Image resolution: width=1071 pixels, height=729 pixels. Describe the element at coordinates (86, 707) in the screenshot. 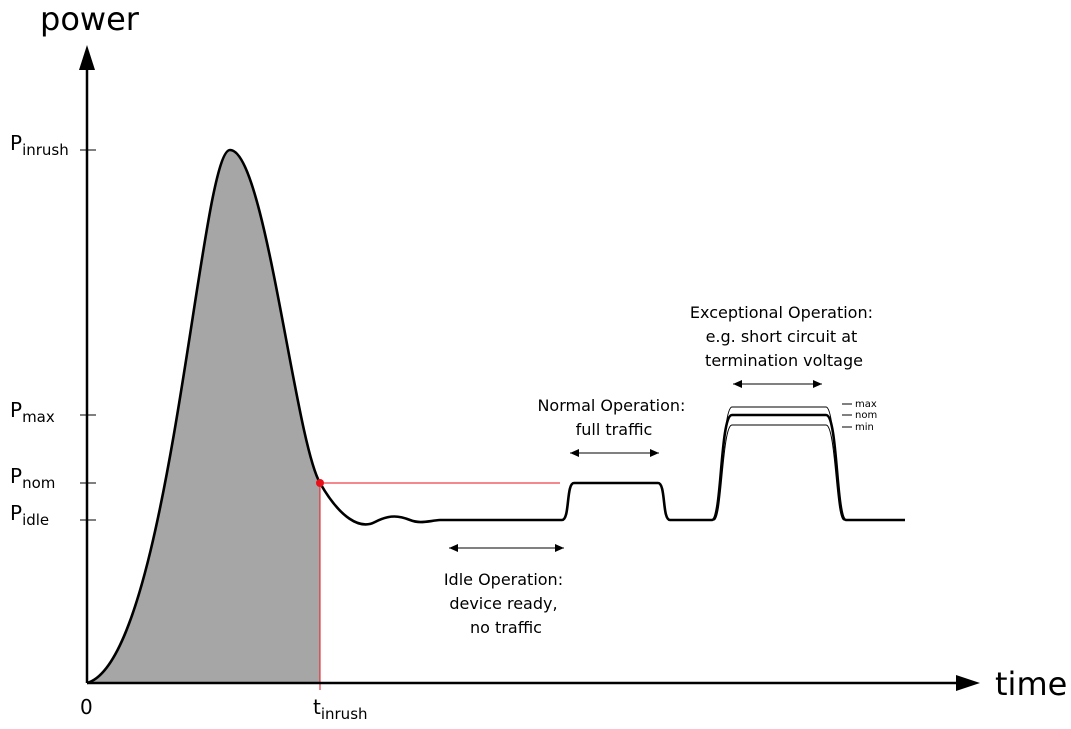

I see `x-label-zero: 0` at that location.